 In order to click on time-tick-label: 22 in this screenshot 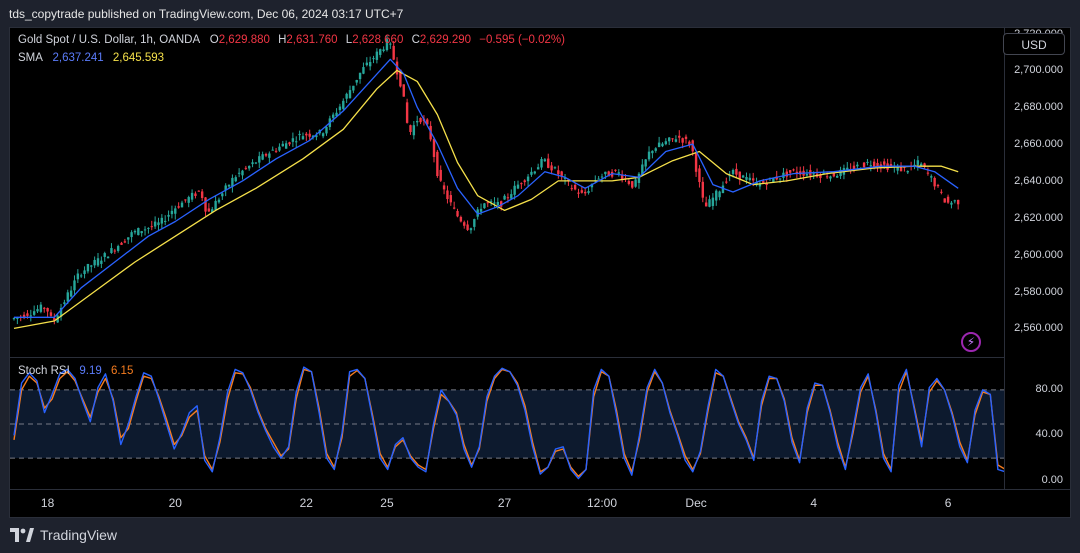, I will do `click(306, 503)`.